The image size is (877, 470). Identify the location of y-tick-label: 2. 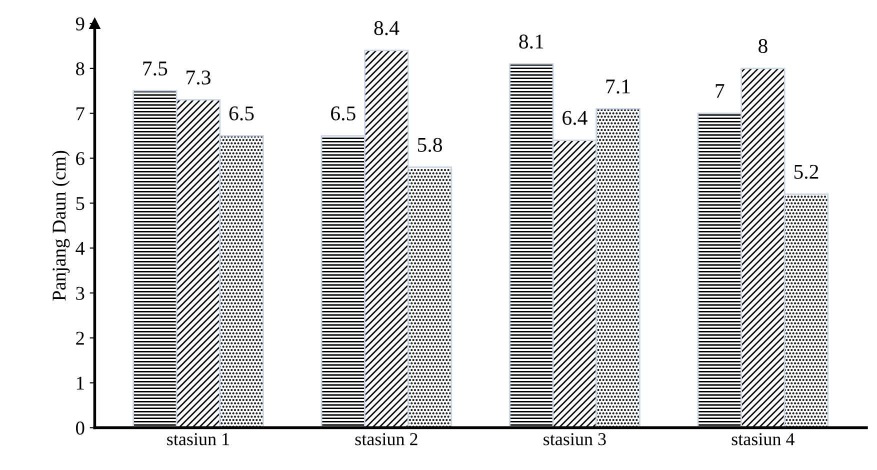
(80, 338).